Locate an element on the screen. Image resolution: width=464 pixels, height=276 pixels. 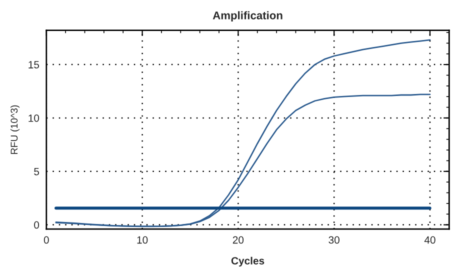
x-tick-label: 30 is located at coordinates (334, 240).